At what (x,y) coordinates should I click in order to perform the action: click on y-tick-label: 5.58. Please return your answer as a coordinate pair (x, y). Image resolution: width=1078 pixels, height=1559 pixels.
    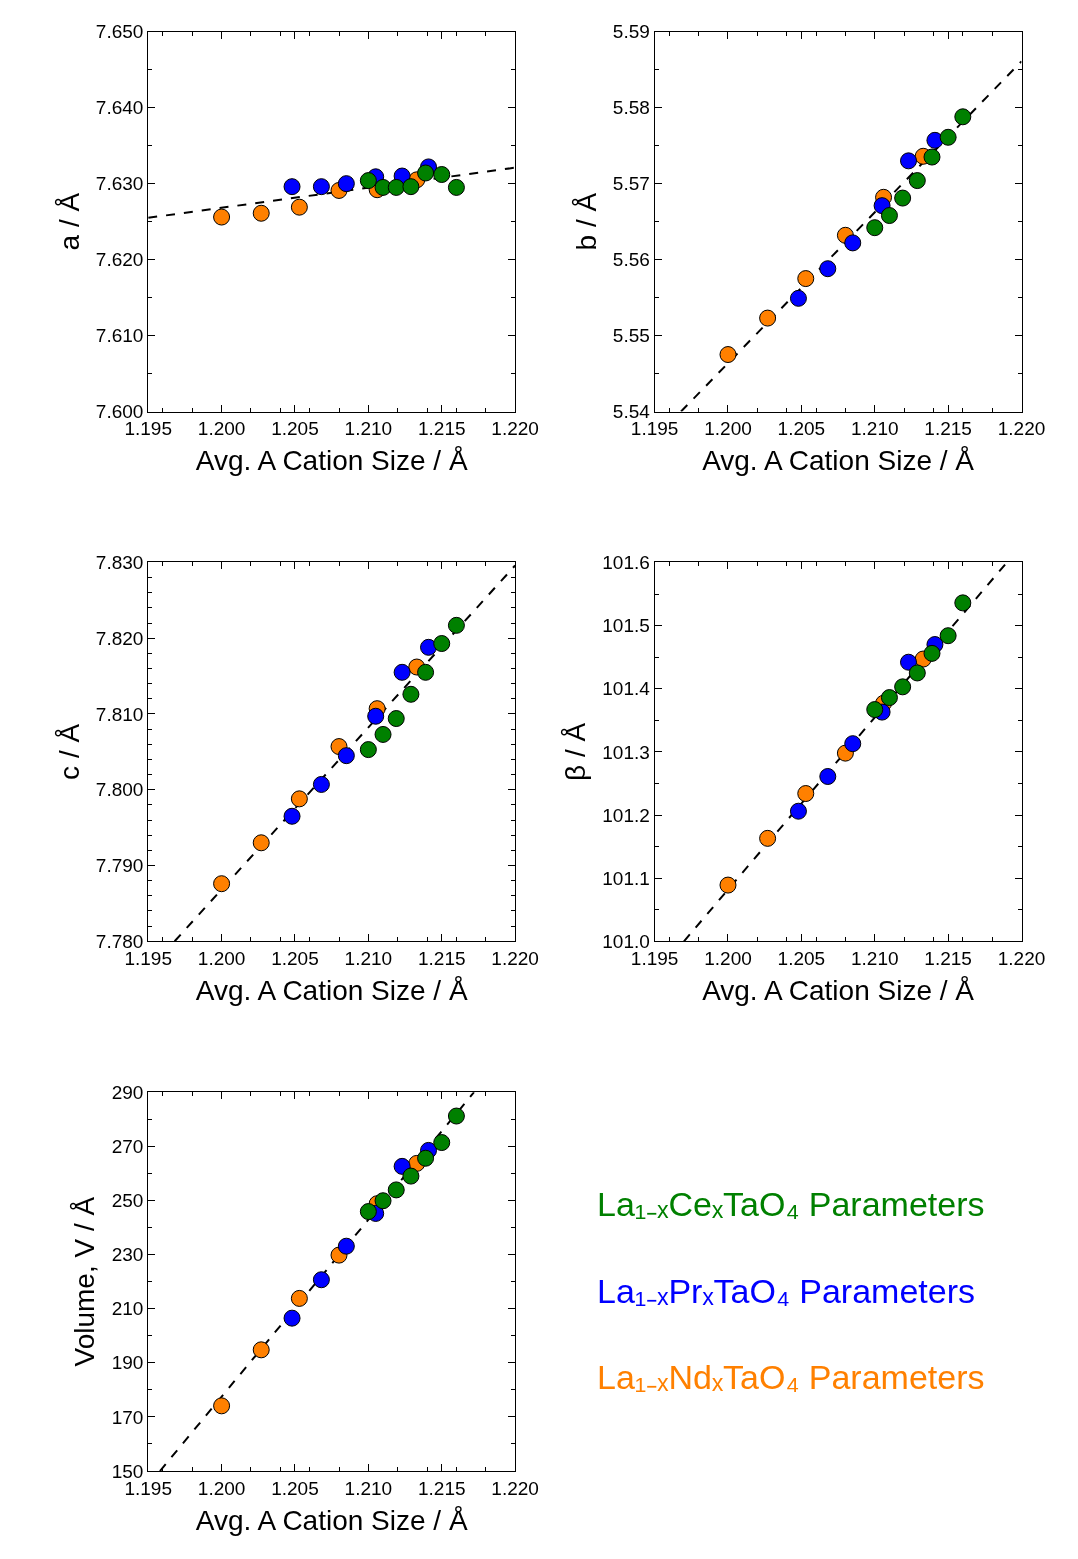
    Looking at the image, I should click on (631, 108).